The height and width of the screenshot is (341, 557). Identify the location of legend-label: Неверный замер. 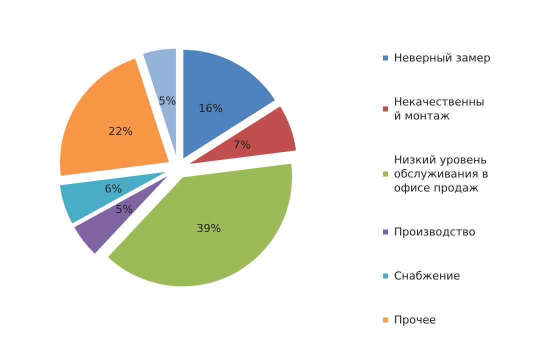
(442, 58).